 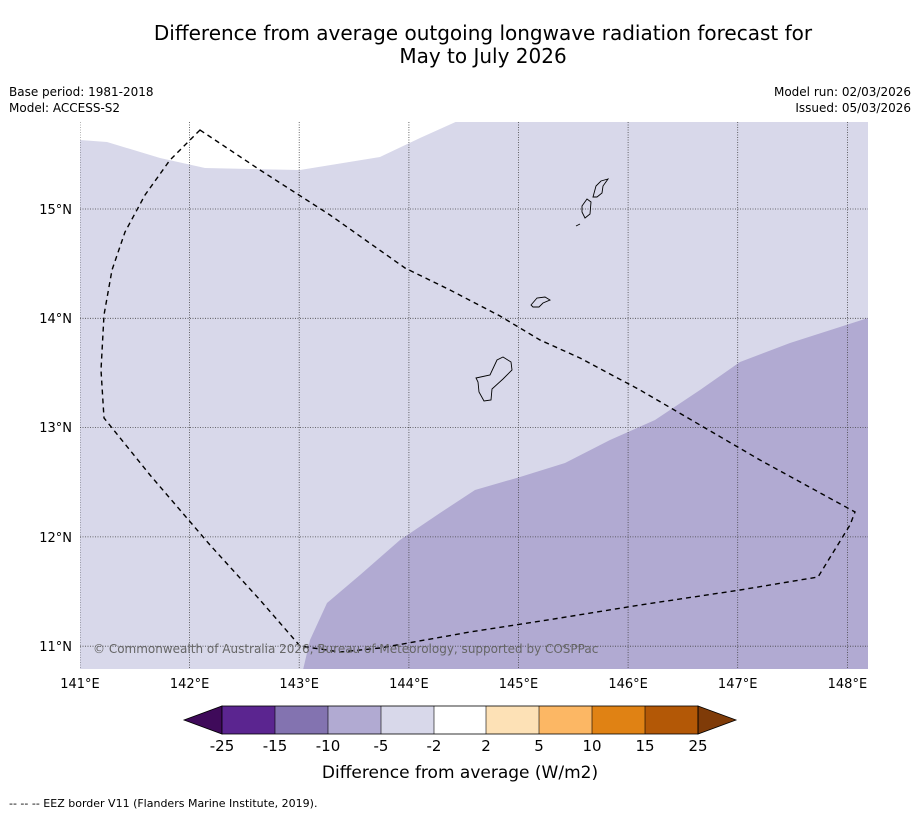 What do you see at coordinates (842, 92) in the screenshot?
I see `model-run: Model run: 02/03/2026` at bounding box center [842, 92].